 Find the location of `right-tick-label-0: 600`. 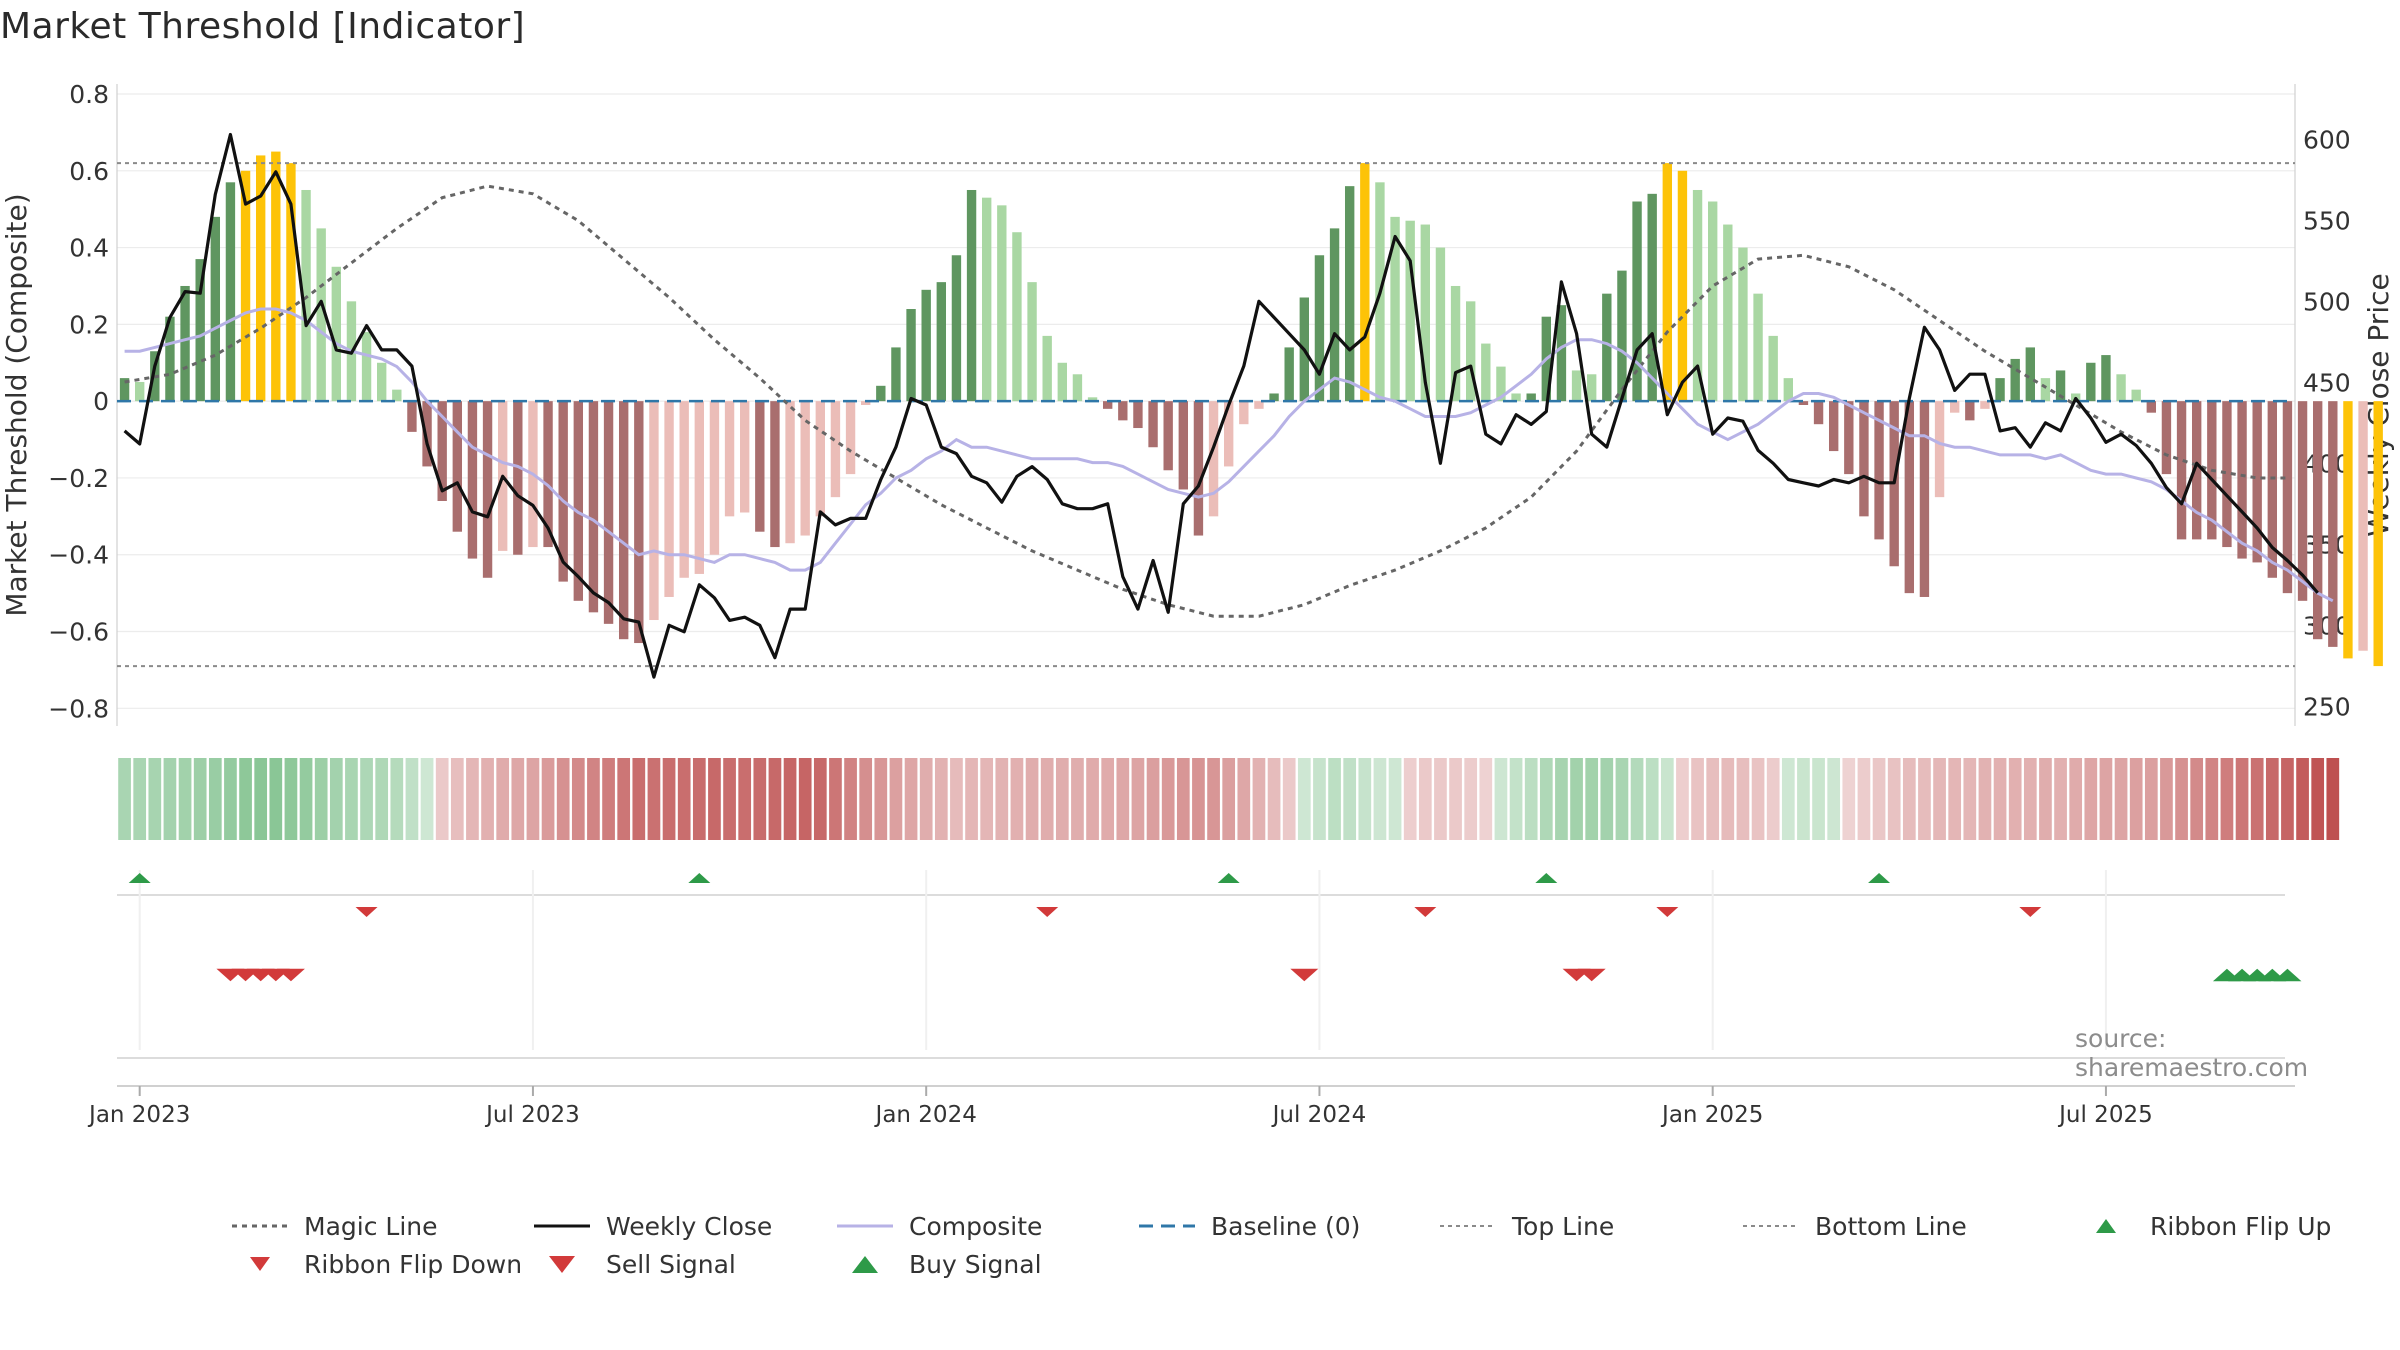

right-tick-label-0: 600 is located at coordinates (2327, 139).